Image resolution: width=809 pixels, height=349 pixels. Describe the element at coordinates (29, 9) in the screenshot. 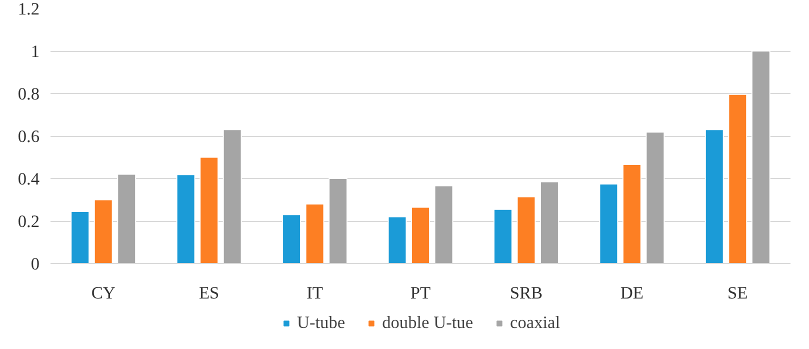

I see `y-tick-label: 1.2` at that location.